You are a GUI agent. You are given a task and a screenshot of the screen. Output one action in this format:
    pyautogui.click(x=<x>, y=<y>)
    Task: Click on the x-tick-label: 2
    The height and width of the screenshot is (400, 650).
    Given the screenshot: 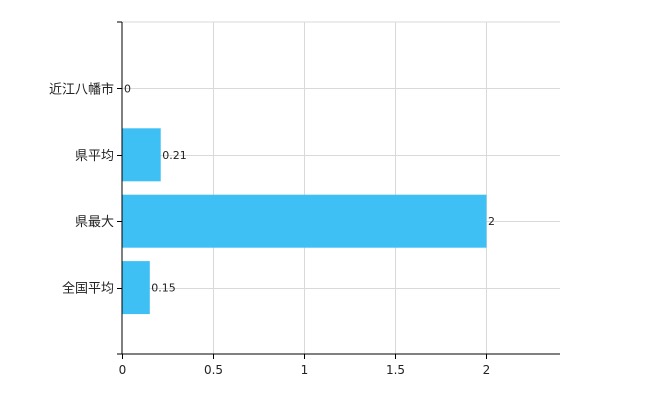 What is the action you would take?
    pyautogui.click(x=487, y=370)
    